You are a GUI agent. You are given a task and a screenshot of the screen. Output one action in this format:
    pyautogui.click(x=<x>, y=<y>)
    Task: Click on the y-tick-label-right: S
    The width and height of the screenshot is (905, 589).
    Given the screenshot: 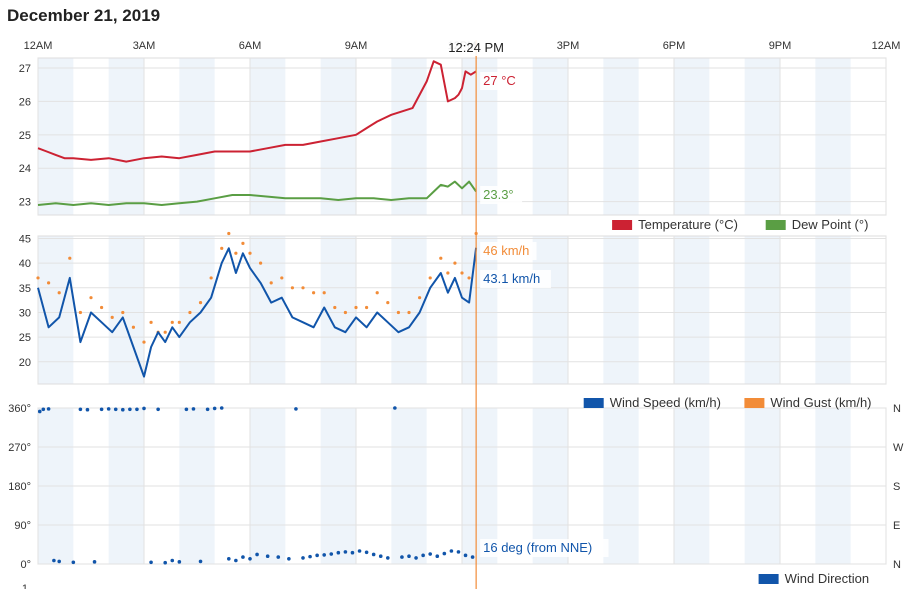 What is the action you would take?
    pyautogui.click(x=896, y=487)
    